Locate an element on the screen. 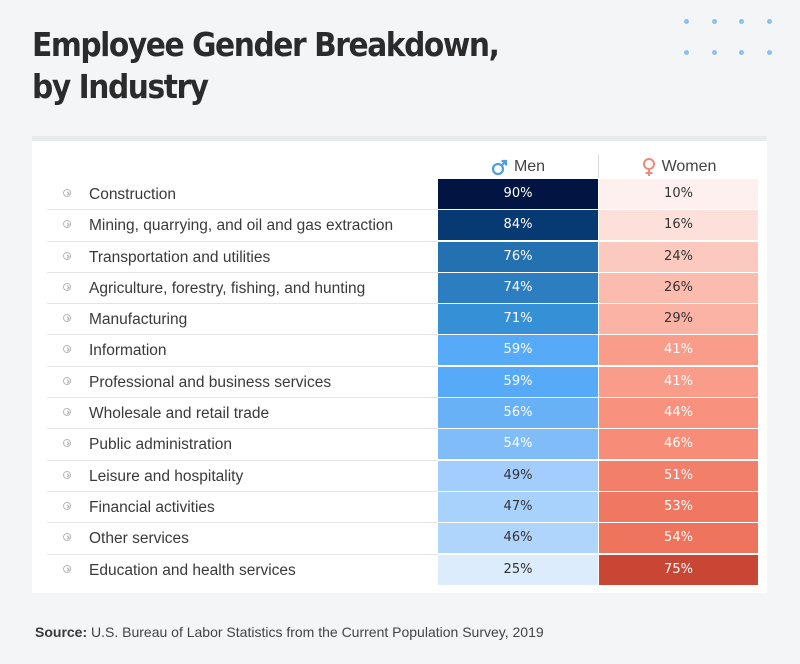 This screenshot has width=800, height=664. men-percent-cell: 90% is located at coordinates (518, 194).